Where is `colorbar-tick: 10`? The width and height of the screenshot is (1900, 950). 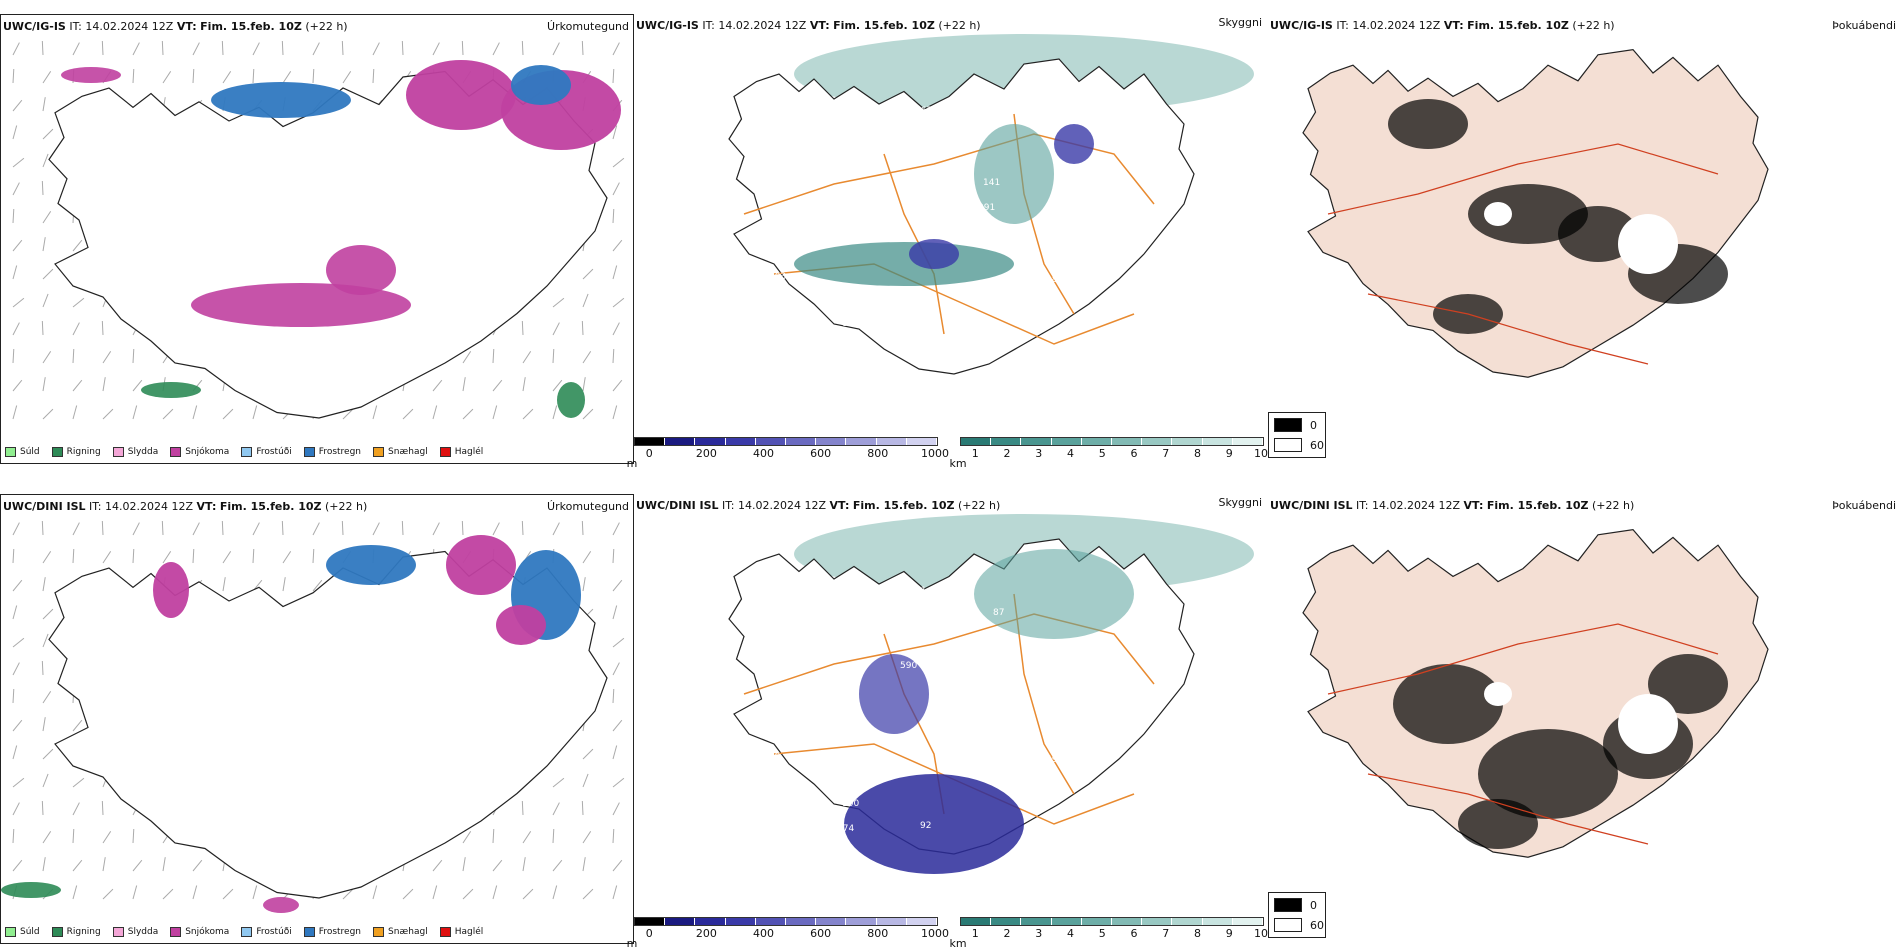 colorbar-tick: 10 is located at coordinates (1260, 933).